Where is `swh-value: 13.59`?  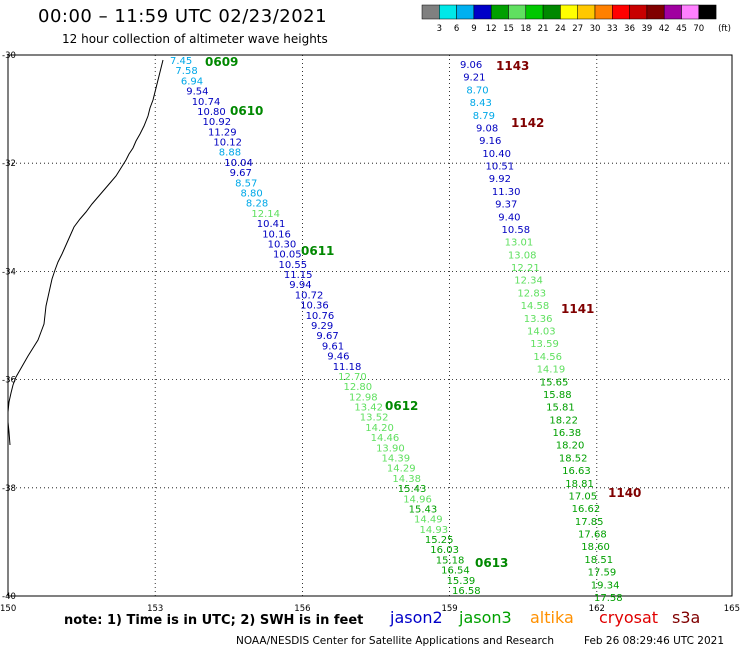 swh-value: 13.59 is located at coordinates (544, 344).